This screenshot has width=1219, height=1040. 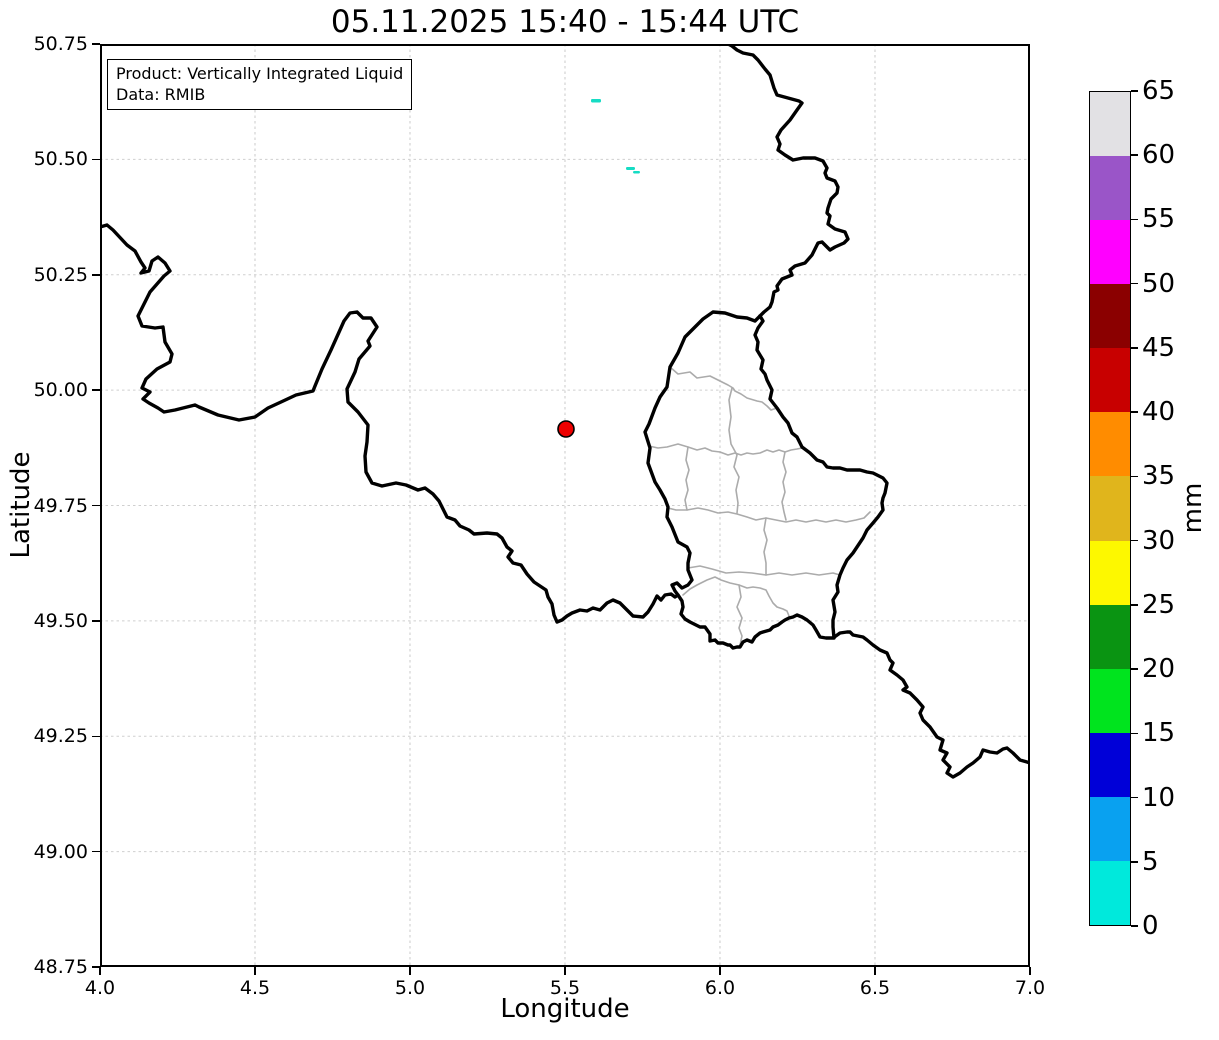 What do you see at coordinates (1159, 476) in the screenshot?
I see `colorbar-tick-label: 35` at bounding box center [1159, 476].